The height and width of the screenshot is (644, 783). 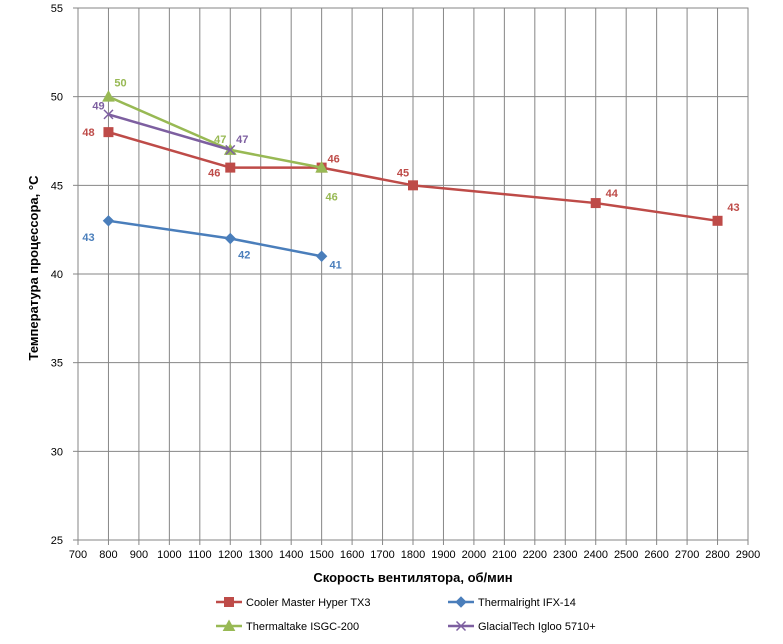 What do you see at coordinates (169, 555) in the screenshot?
I see `x-tick-label: 1000` at bounding box center [169, 555].